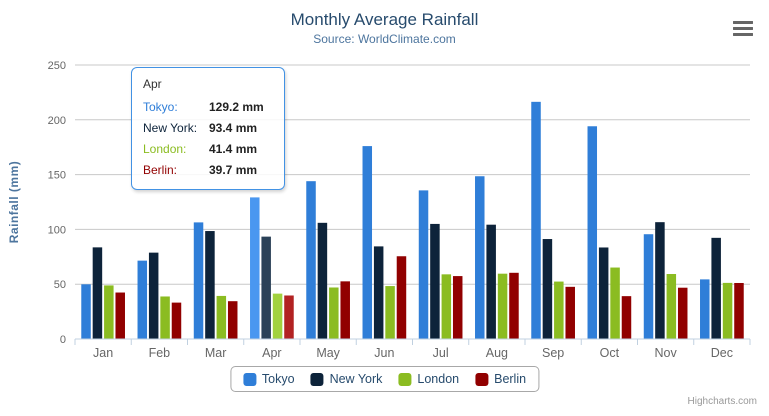 The image size is (769, 416). Describe the element at coordinates (615, 303) in the screenshot. I see `bar-london-oct` at that location.